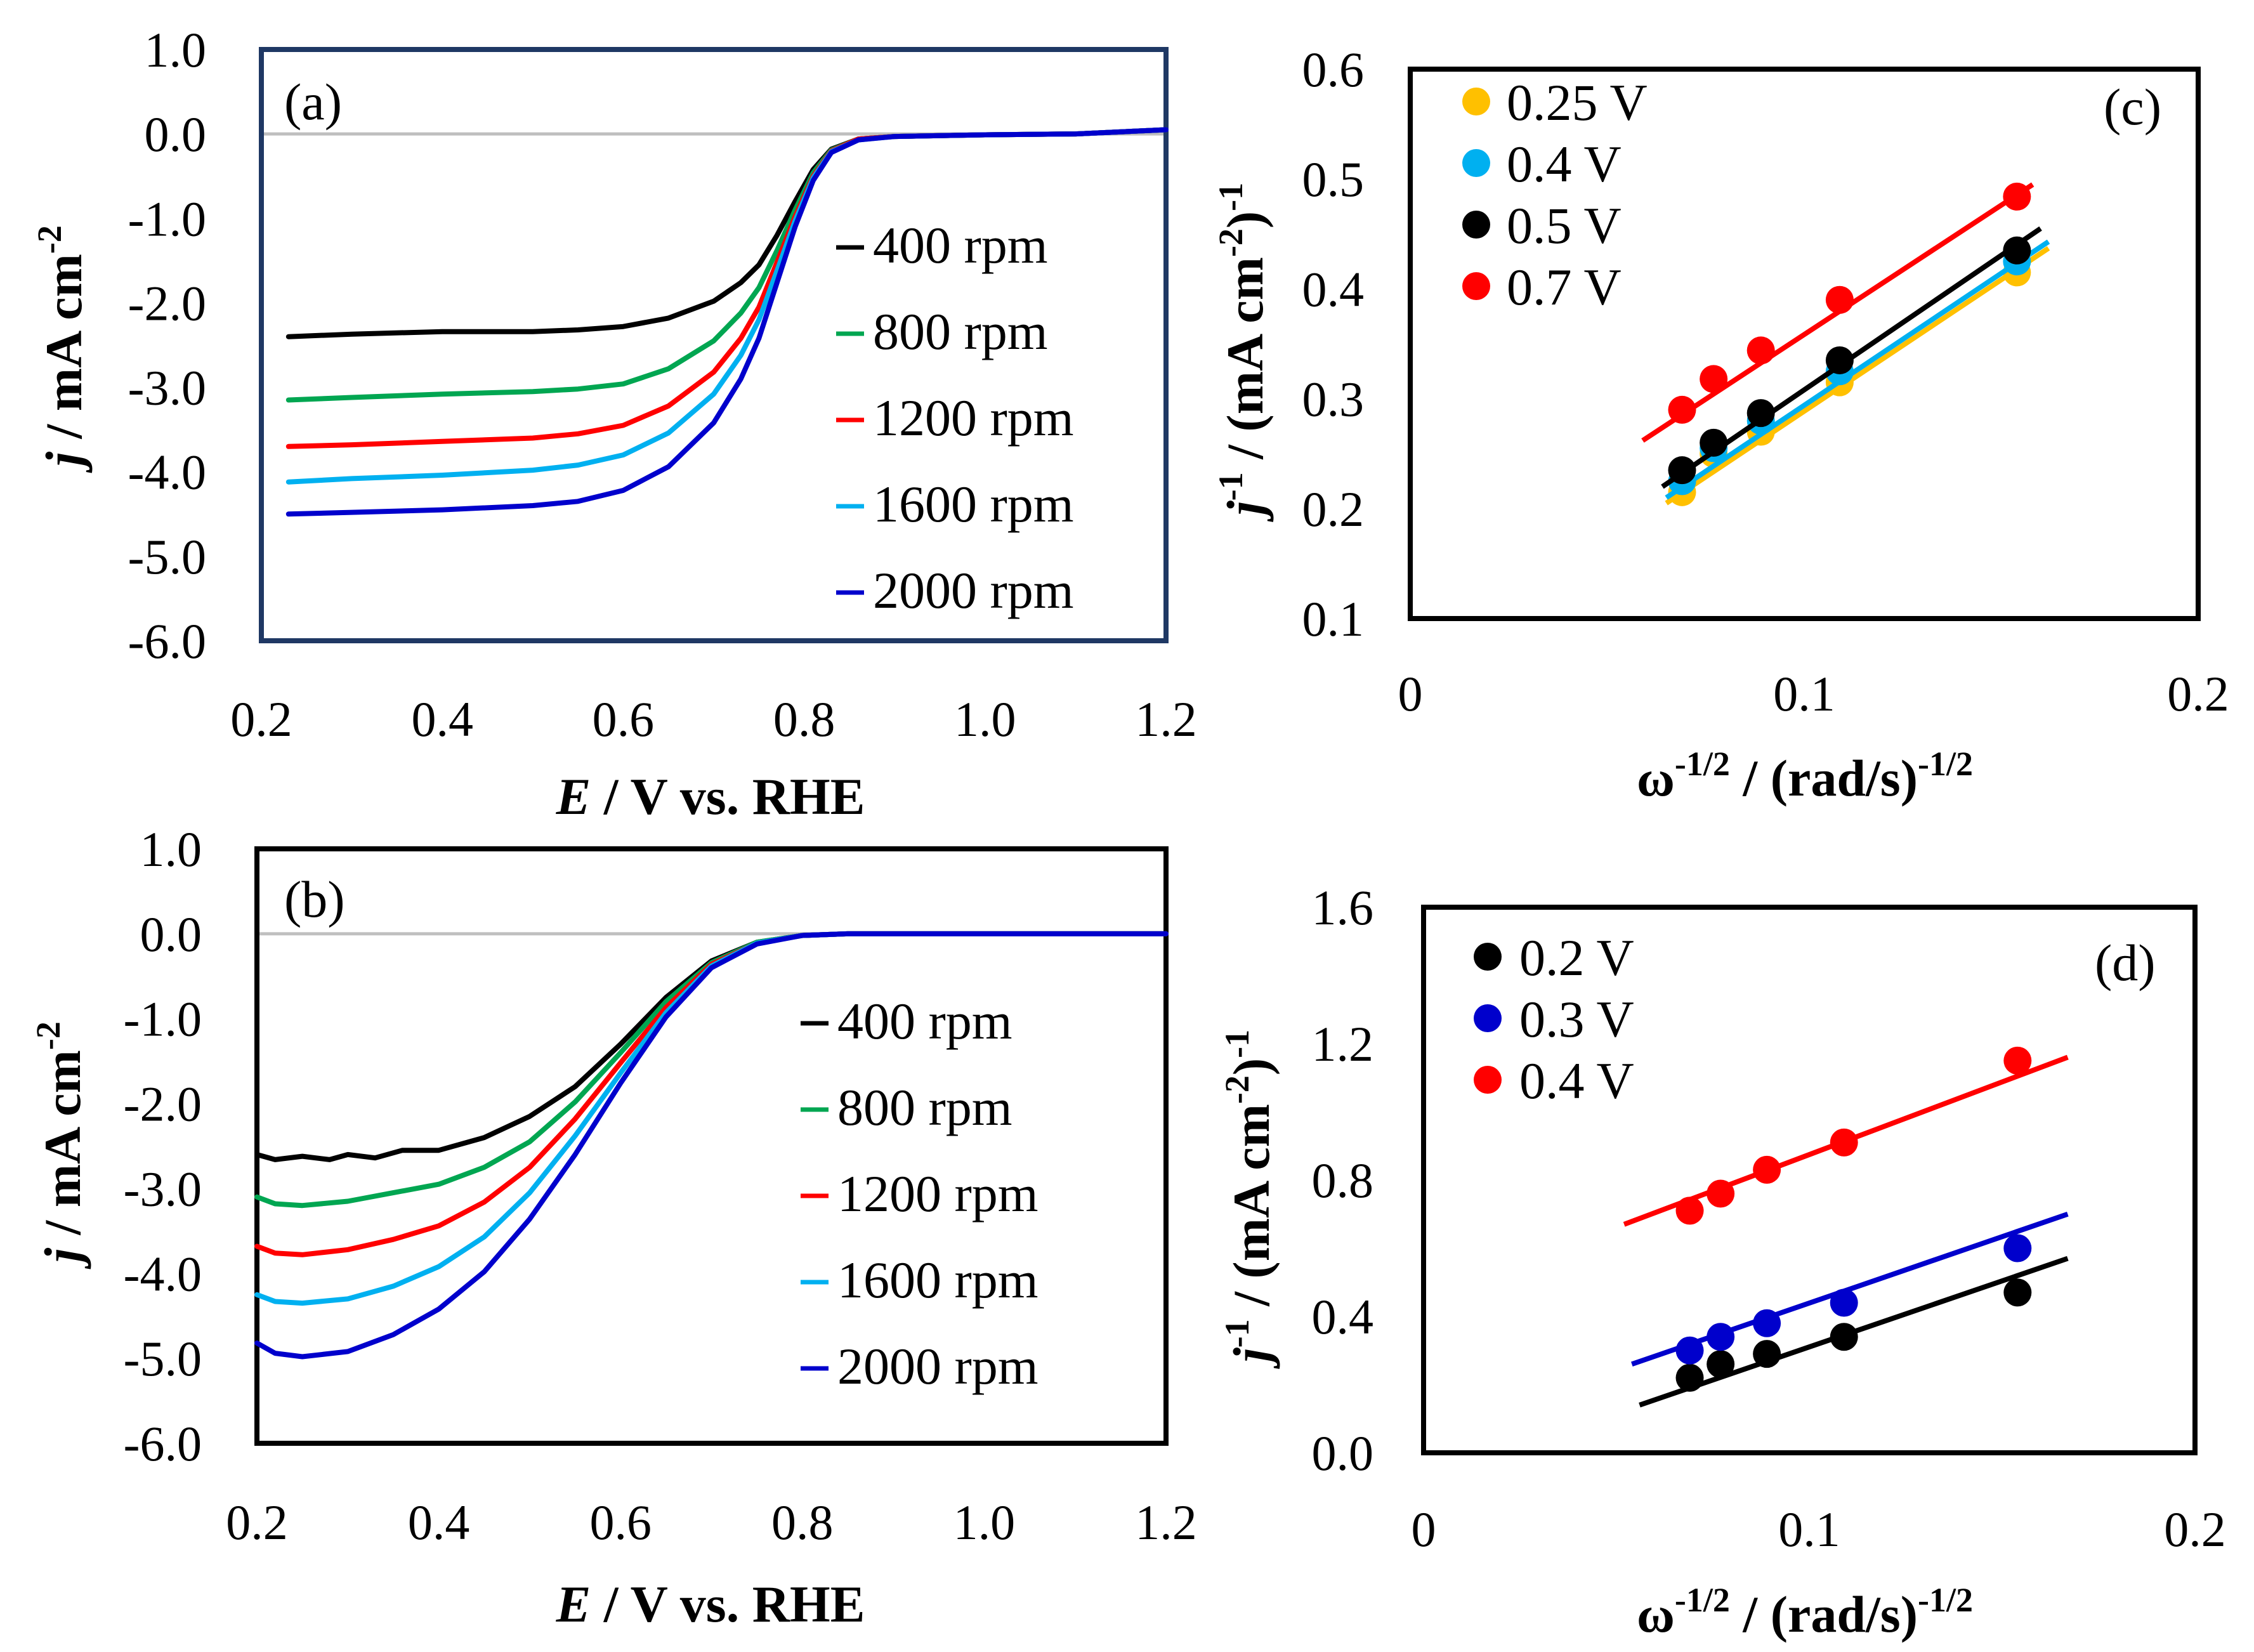 Image resolution: width=2254 pixels, height=1652 pixels. I want to click on y-tick-label: 1.2, so click(1343, 1044).